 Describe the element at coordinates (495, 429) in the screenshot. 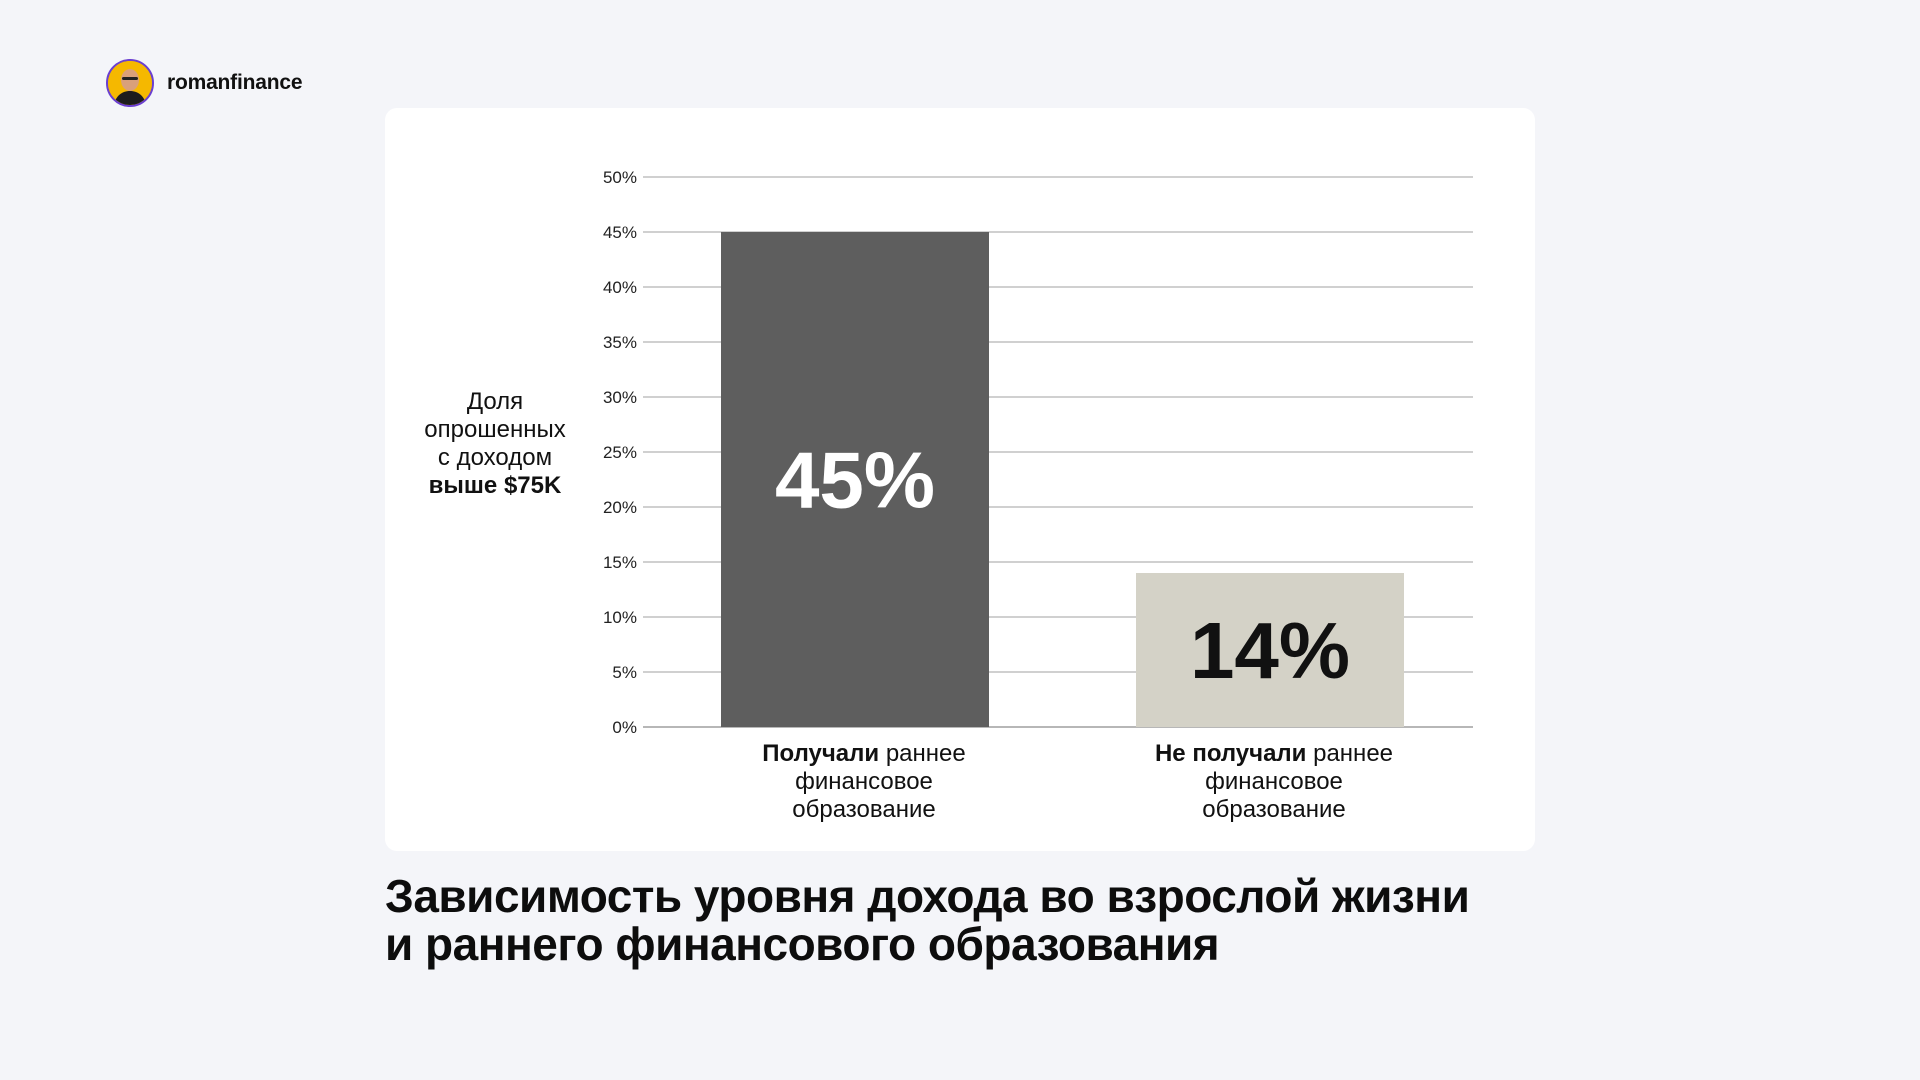

I see `y-axis-title-line2: опрошенных` at that location.